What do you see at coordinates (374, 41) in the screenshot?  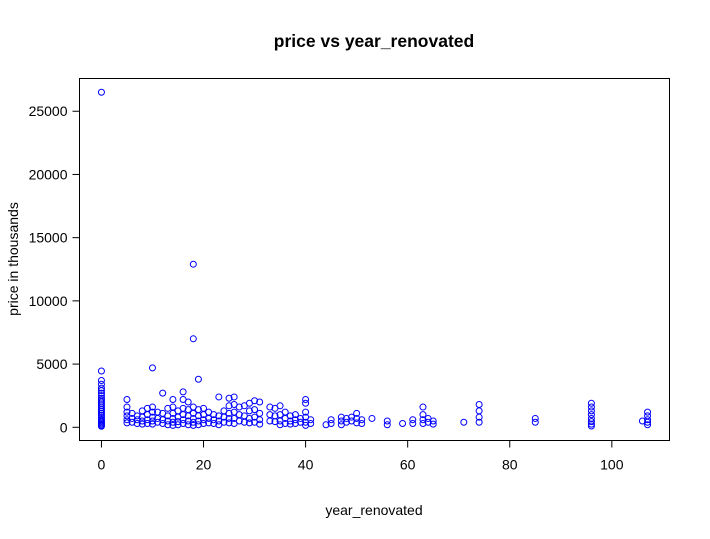 I see `chart-title: price vs year_renovated` at bounding box center [374, 41].